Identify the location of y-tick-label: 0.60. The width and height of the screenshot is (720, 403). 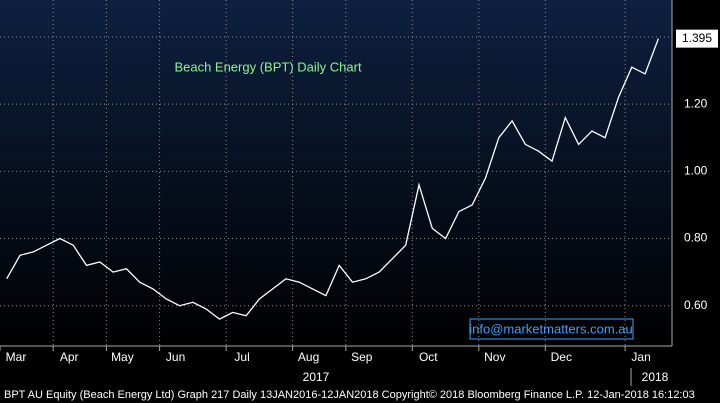
(696, 305).